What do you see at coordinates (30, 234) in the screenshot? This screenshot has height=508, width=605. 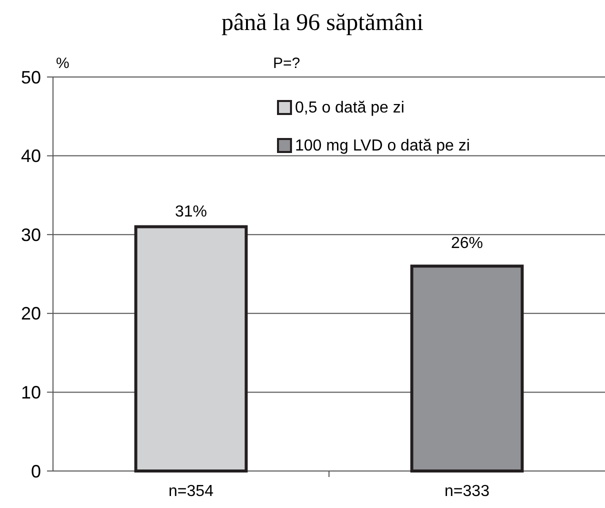 I see `y-tick-label: 30` at bounding box center [30, 234].